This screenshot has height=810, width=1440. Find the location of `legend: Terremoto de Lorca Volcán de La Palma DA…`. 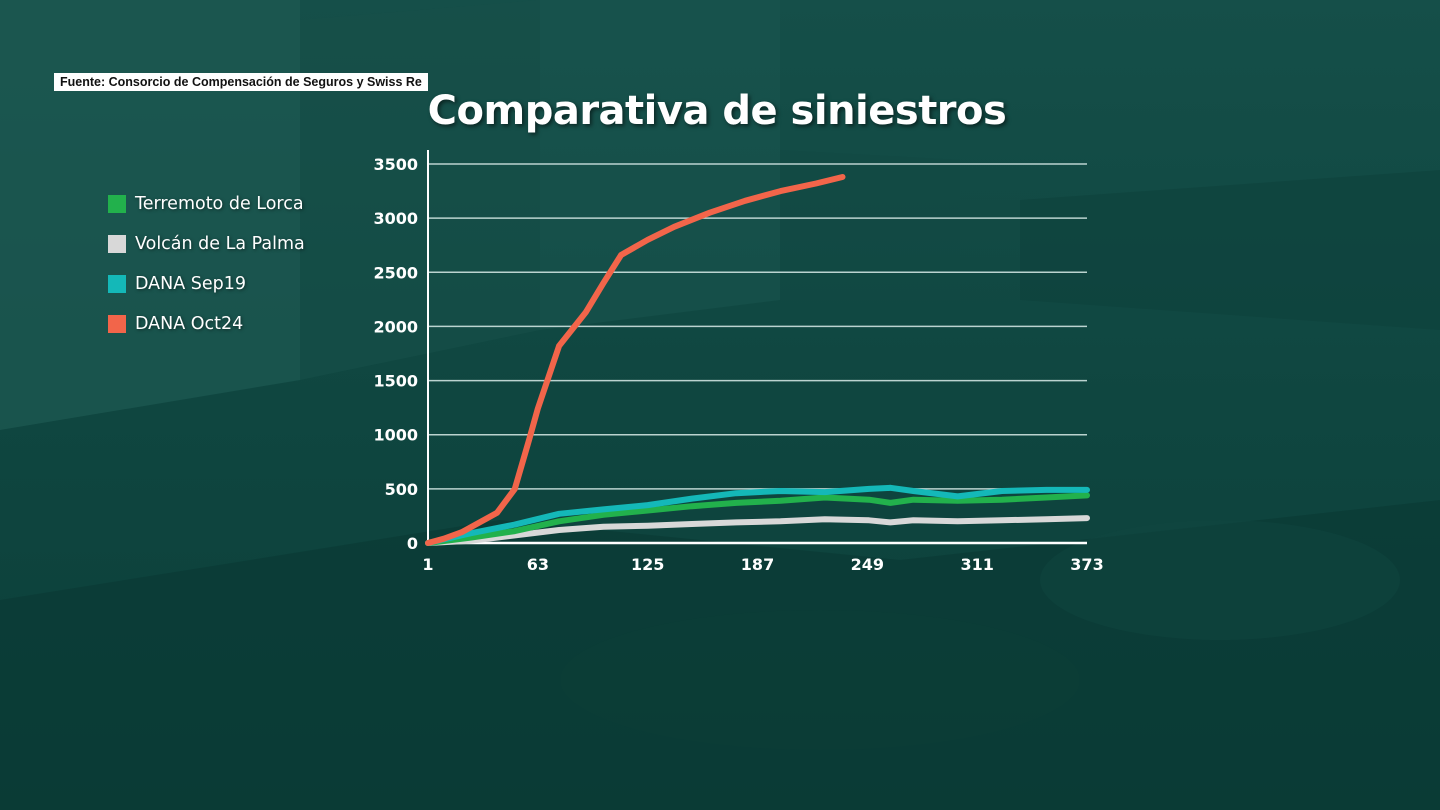

legend: Terremoto de Lorca Volcán de La Palma DA… is located at coordinates (206, 264).